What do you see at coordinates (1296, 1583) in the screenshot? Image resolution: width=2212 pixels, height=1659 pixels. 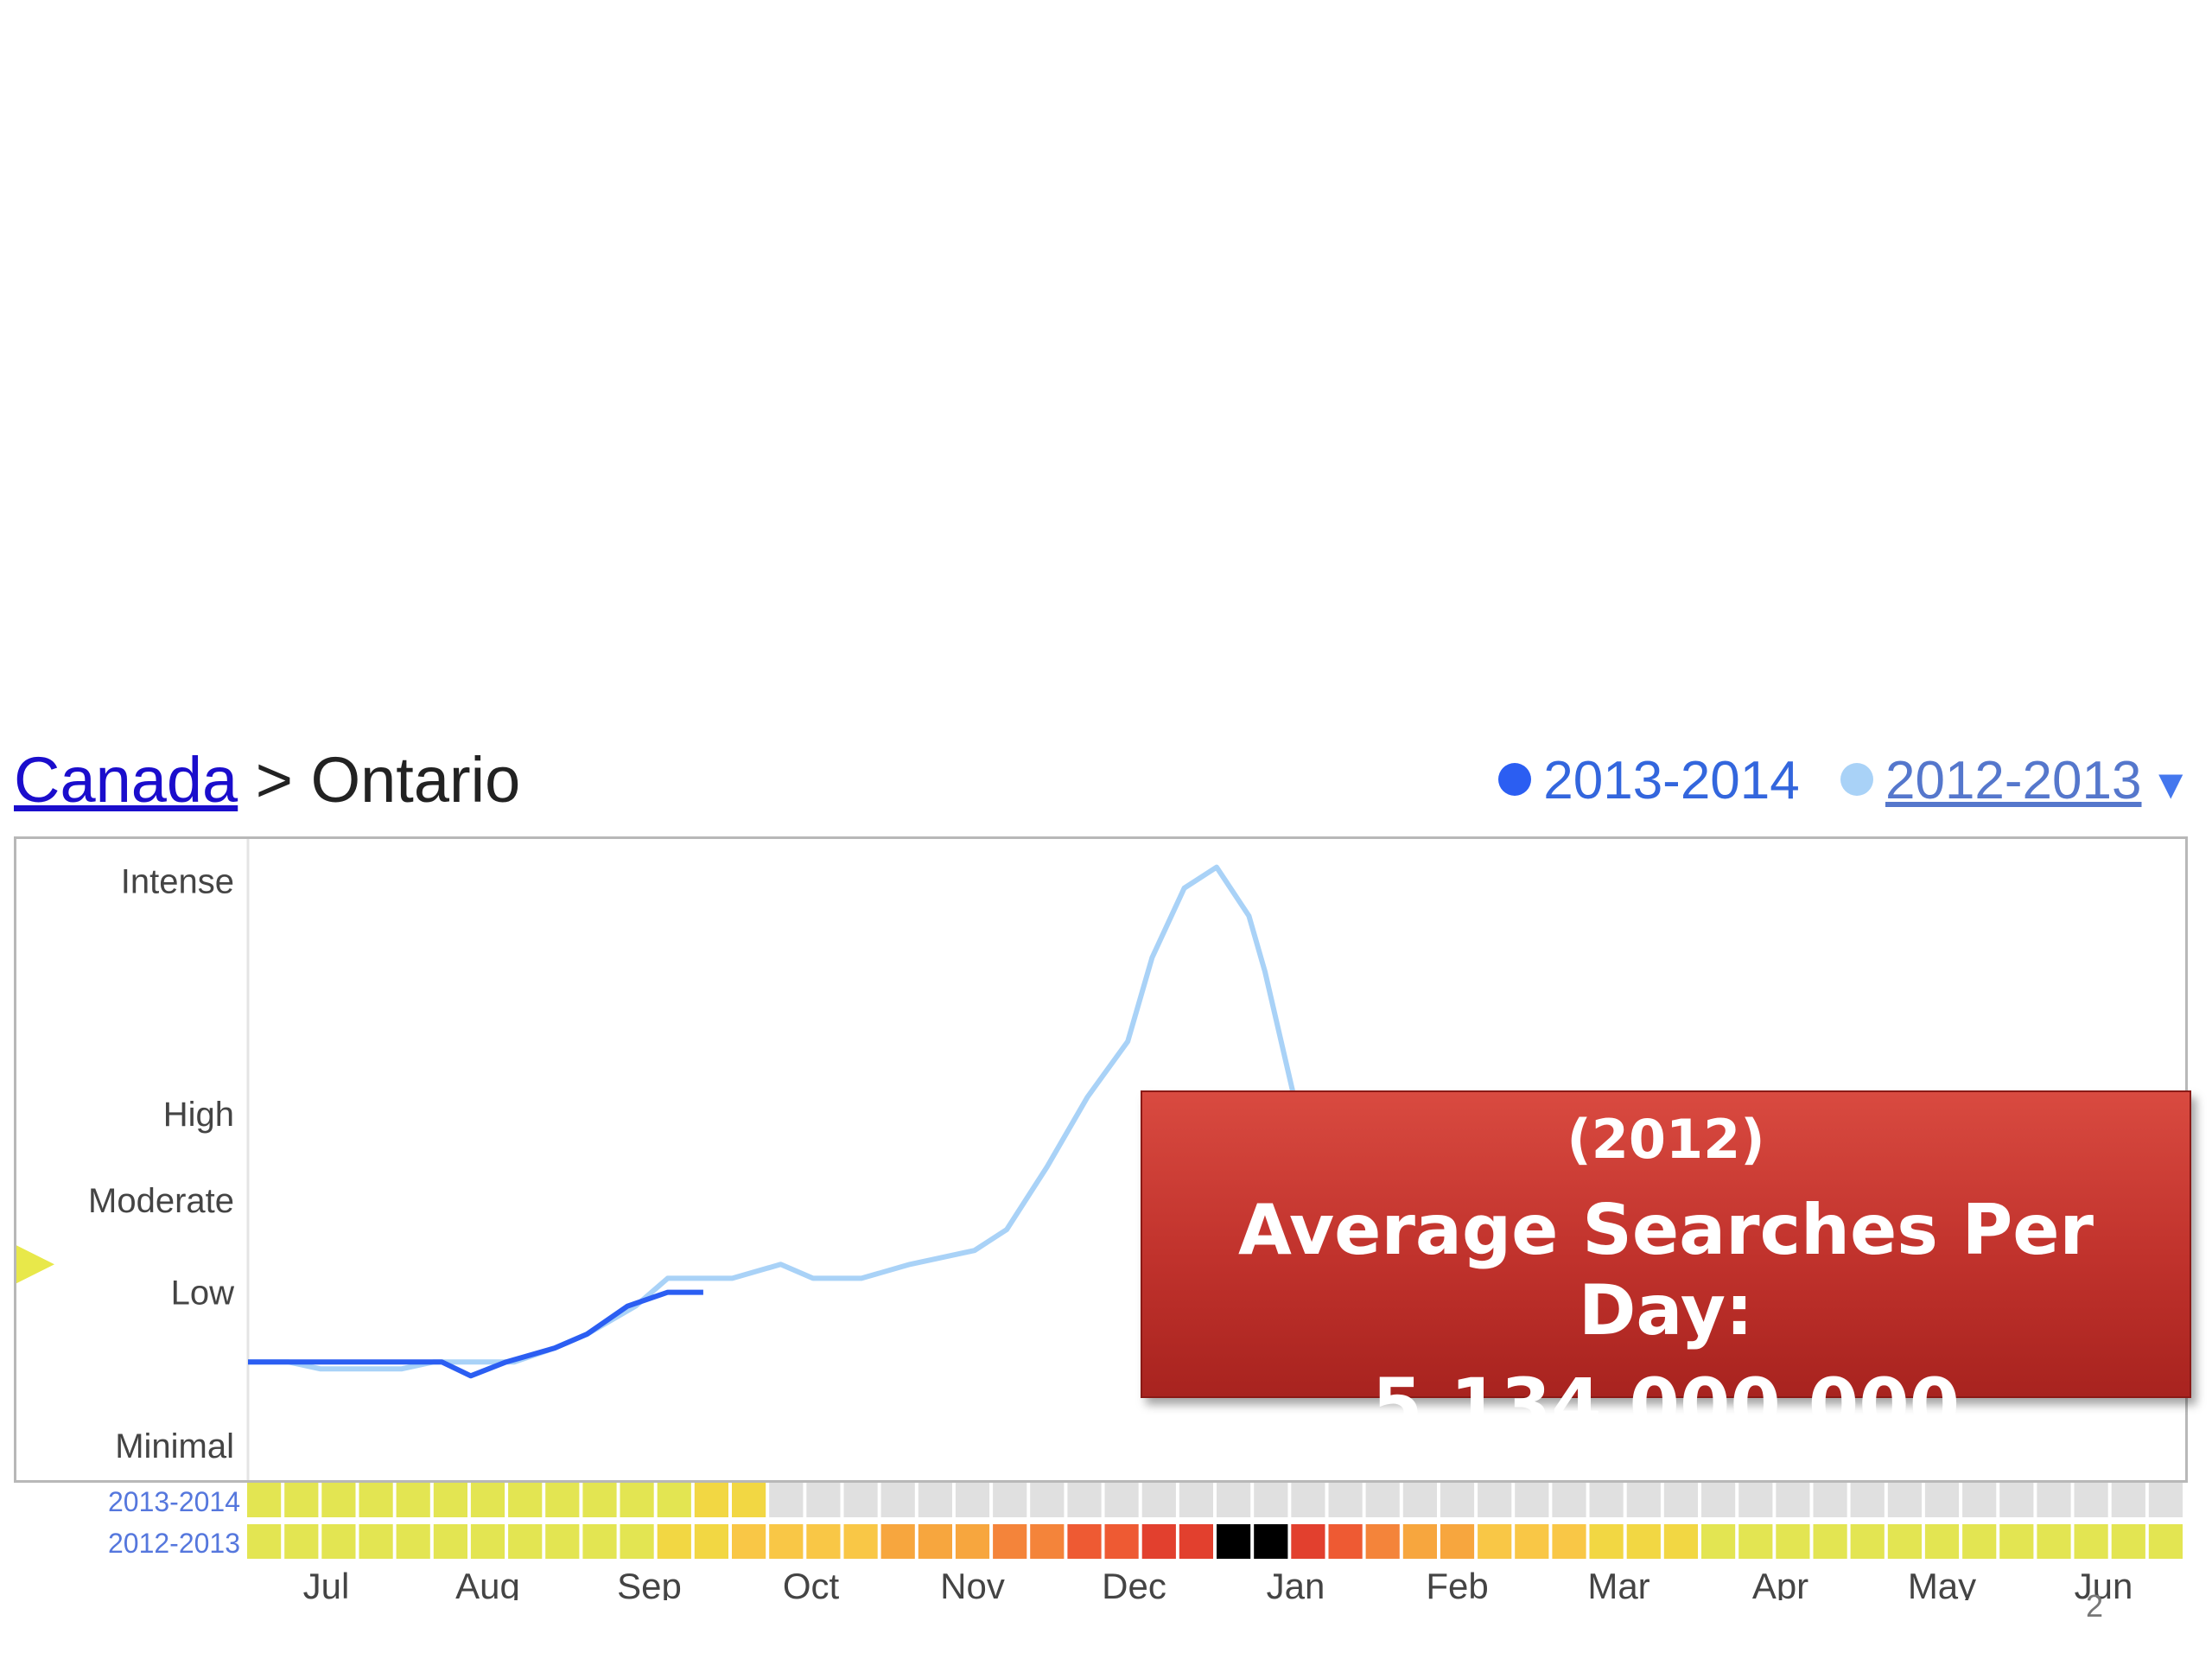 I see `x-month-label: Jan` at bounding box center [1296, 1583].